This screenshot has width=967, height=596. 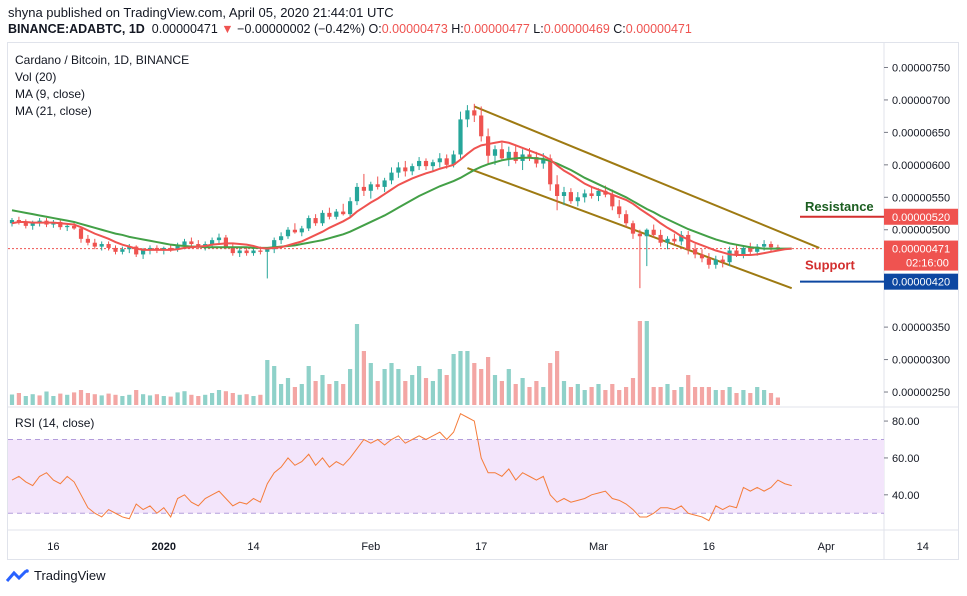 I want to click on open-label: O:, so click(x=375, y=29).